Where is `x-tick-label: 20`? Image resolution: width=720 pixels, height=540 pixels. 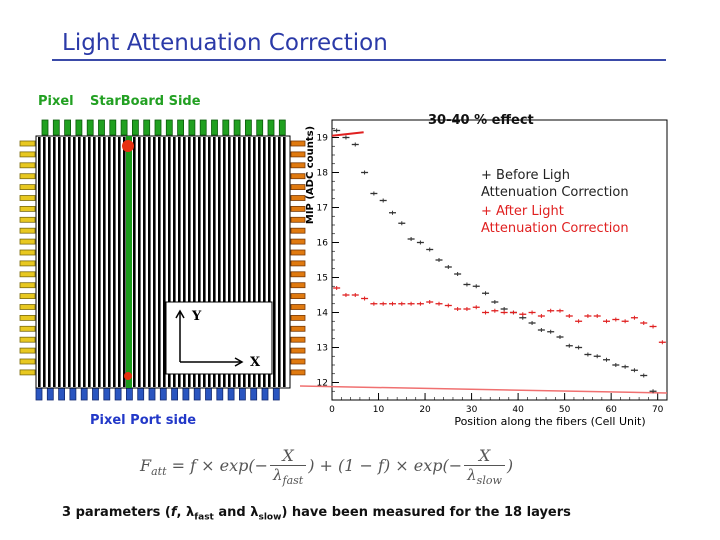
x-tick-label: 20 is located at coordinates (425, 410).